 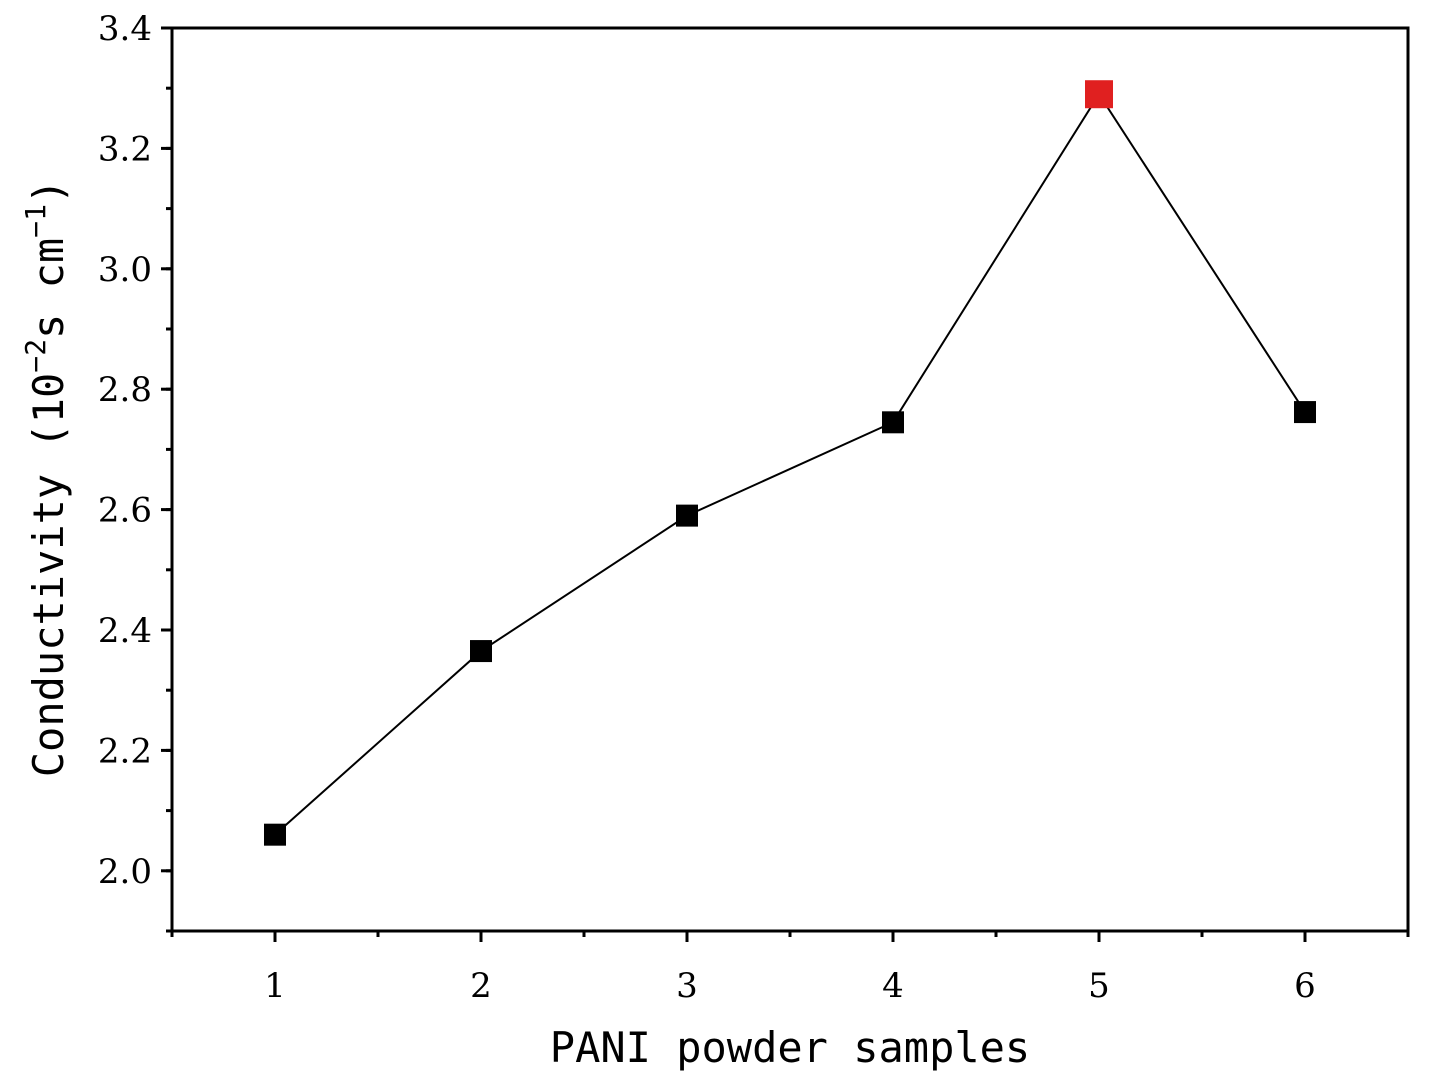 What do you see at coordinates (687, 986) in the screenshot?
I see `x-tick-label: 3` at bounding box center [687, 986].